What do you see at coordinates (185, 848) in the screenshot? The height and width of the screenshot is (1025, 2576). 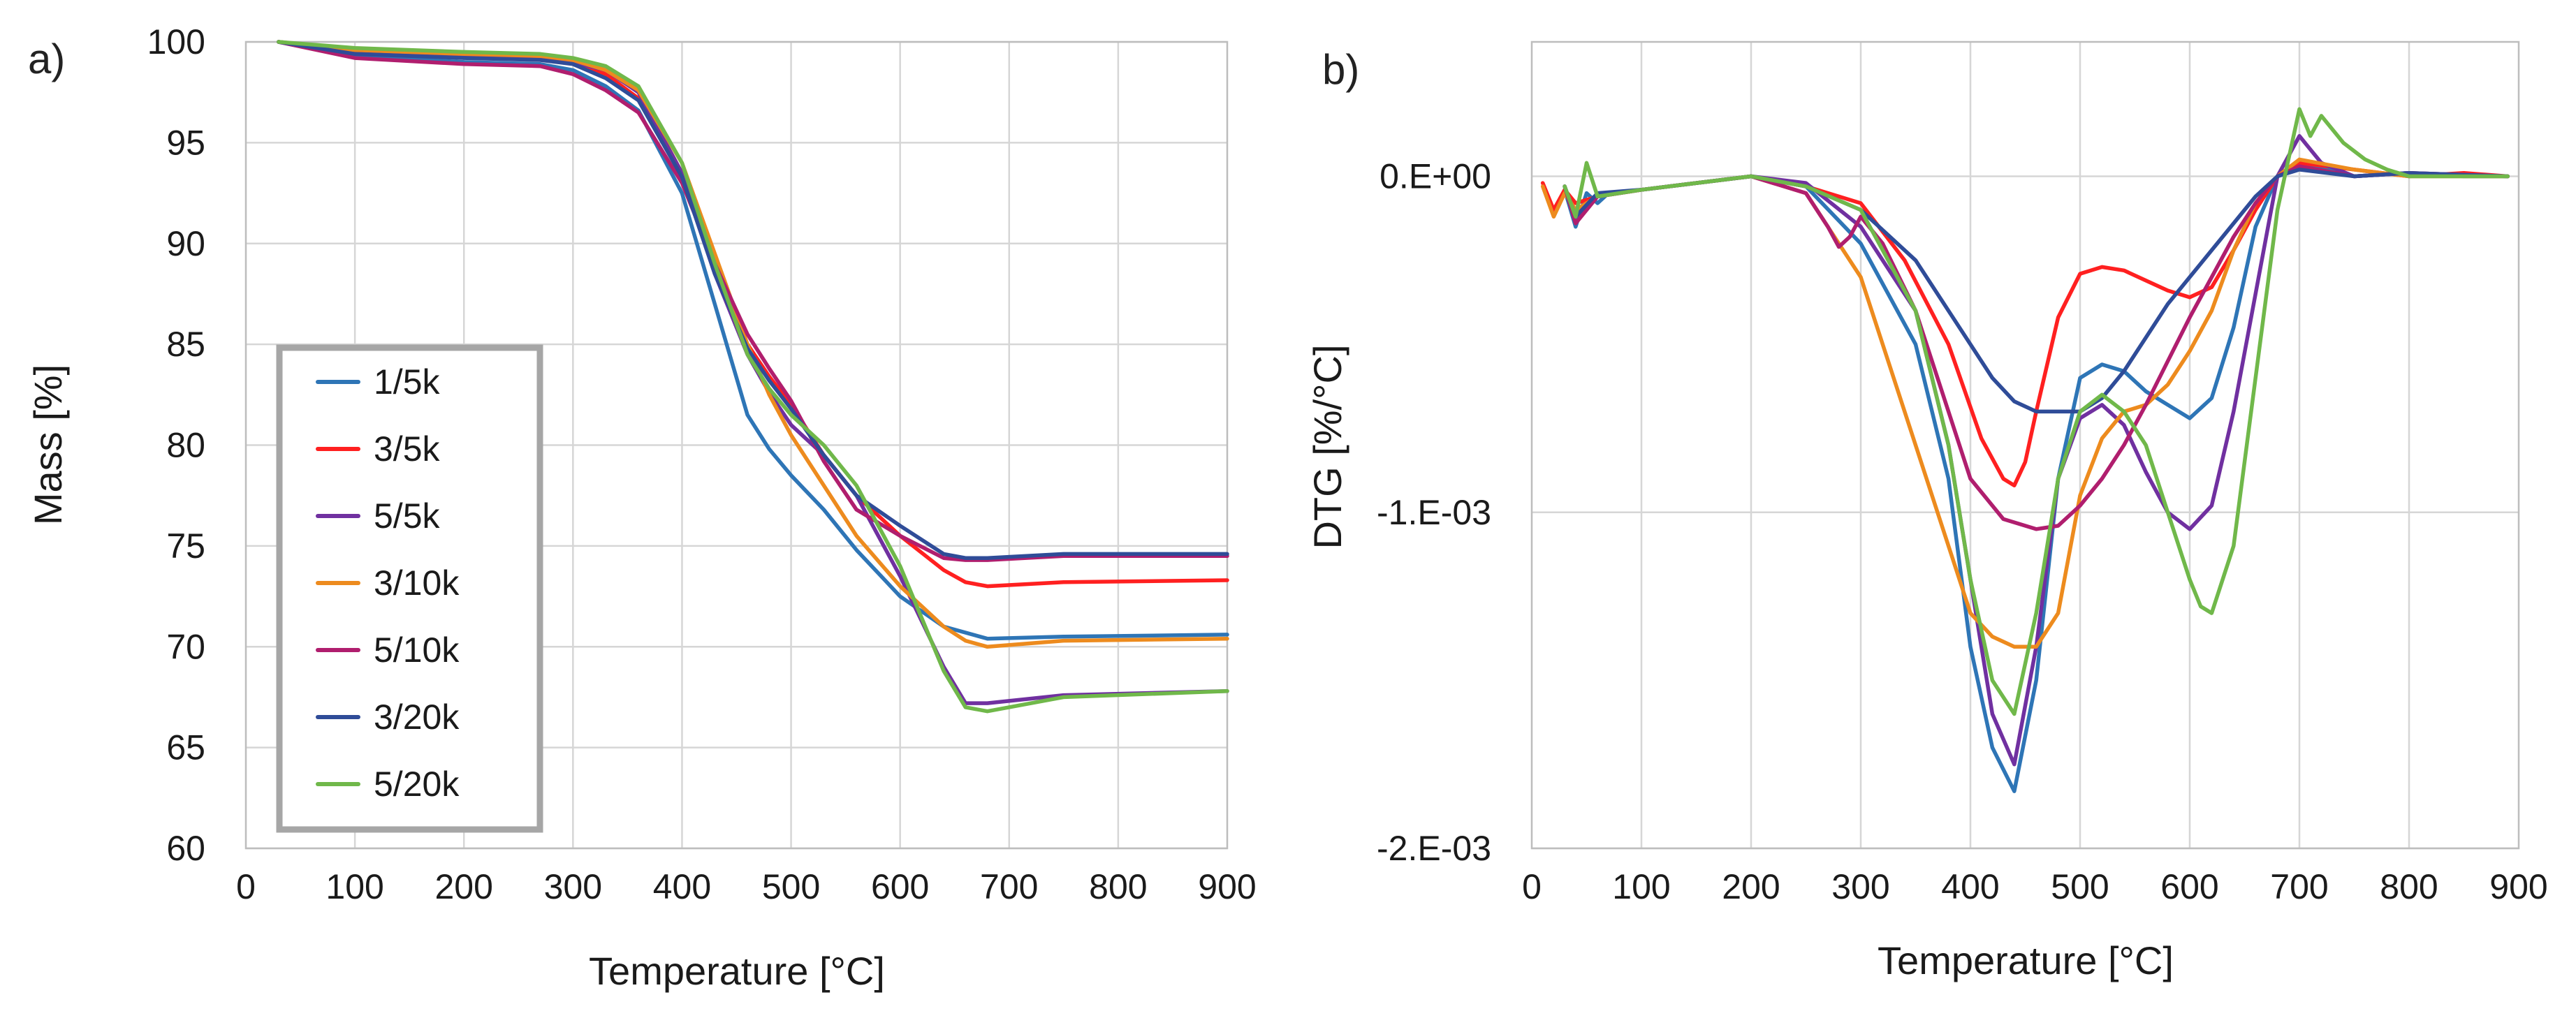 I see `mass-chart-y-tick-label: 60` at bounding box center [185, 848].